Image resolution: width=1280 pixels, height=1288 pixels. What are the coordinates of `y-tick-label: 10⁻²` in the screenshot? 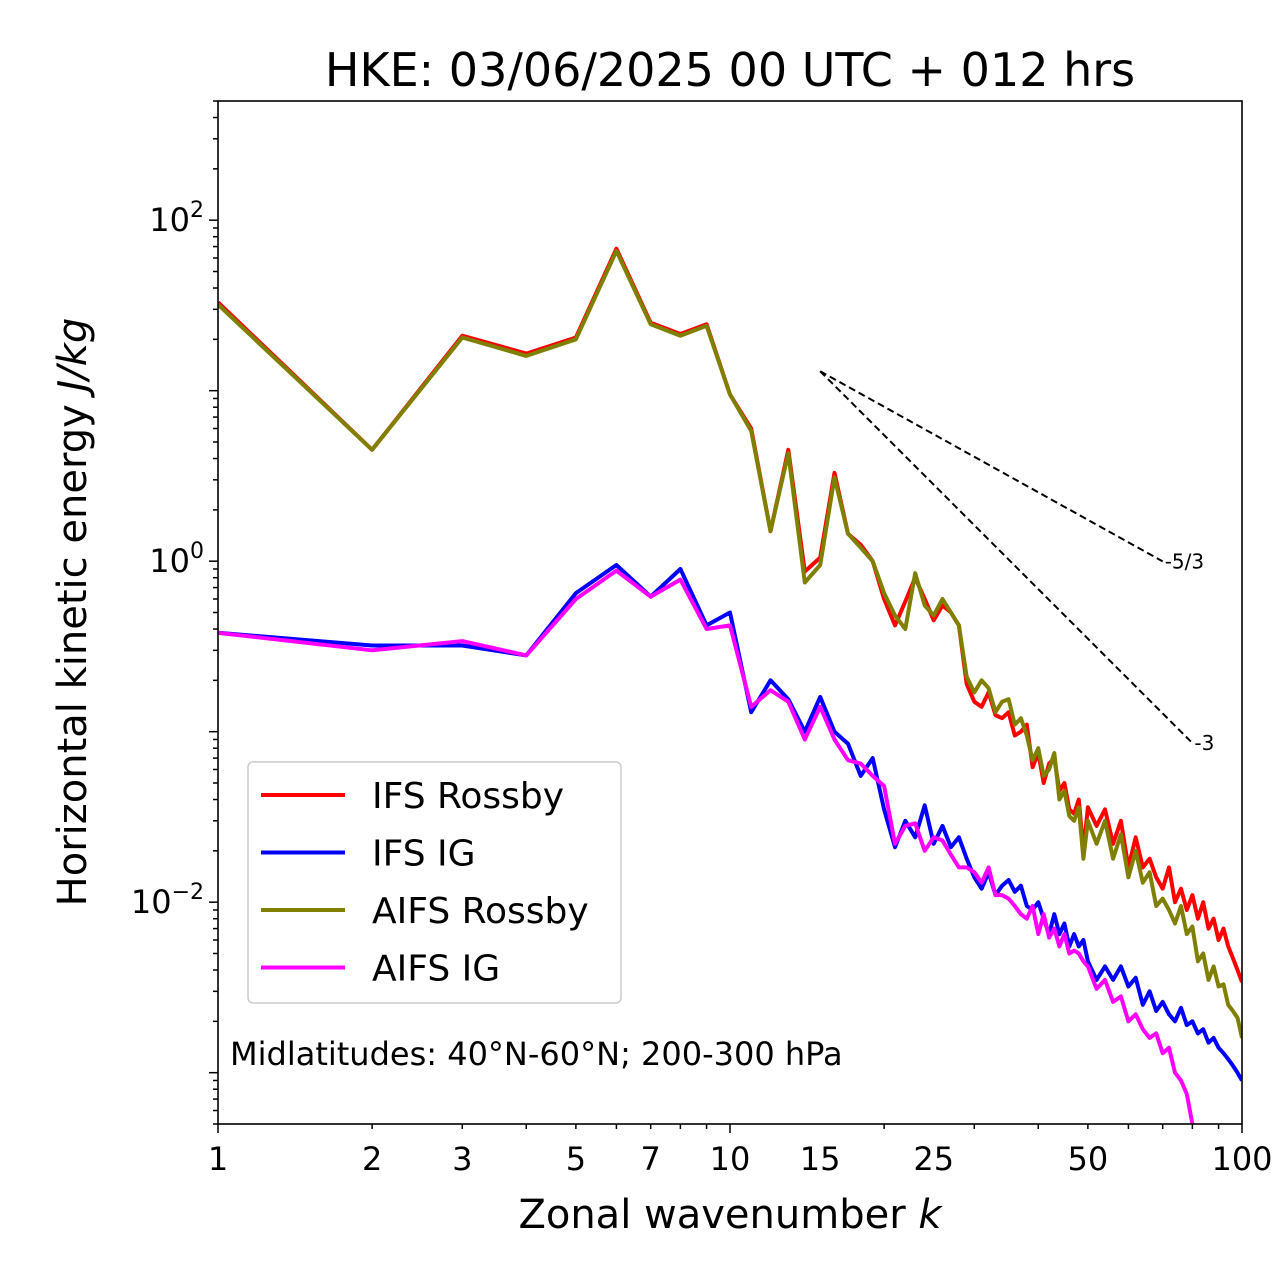 It's located at (167, 900).